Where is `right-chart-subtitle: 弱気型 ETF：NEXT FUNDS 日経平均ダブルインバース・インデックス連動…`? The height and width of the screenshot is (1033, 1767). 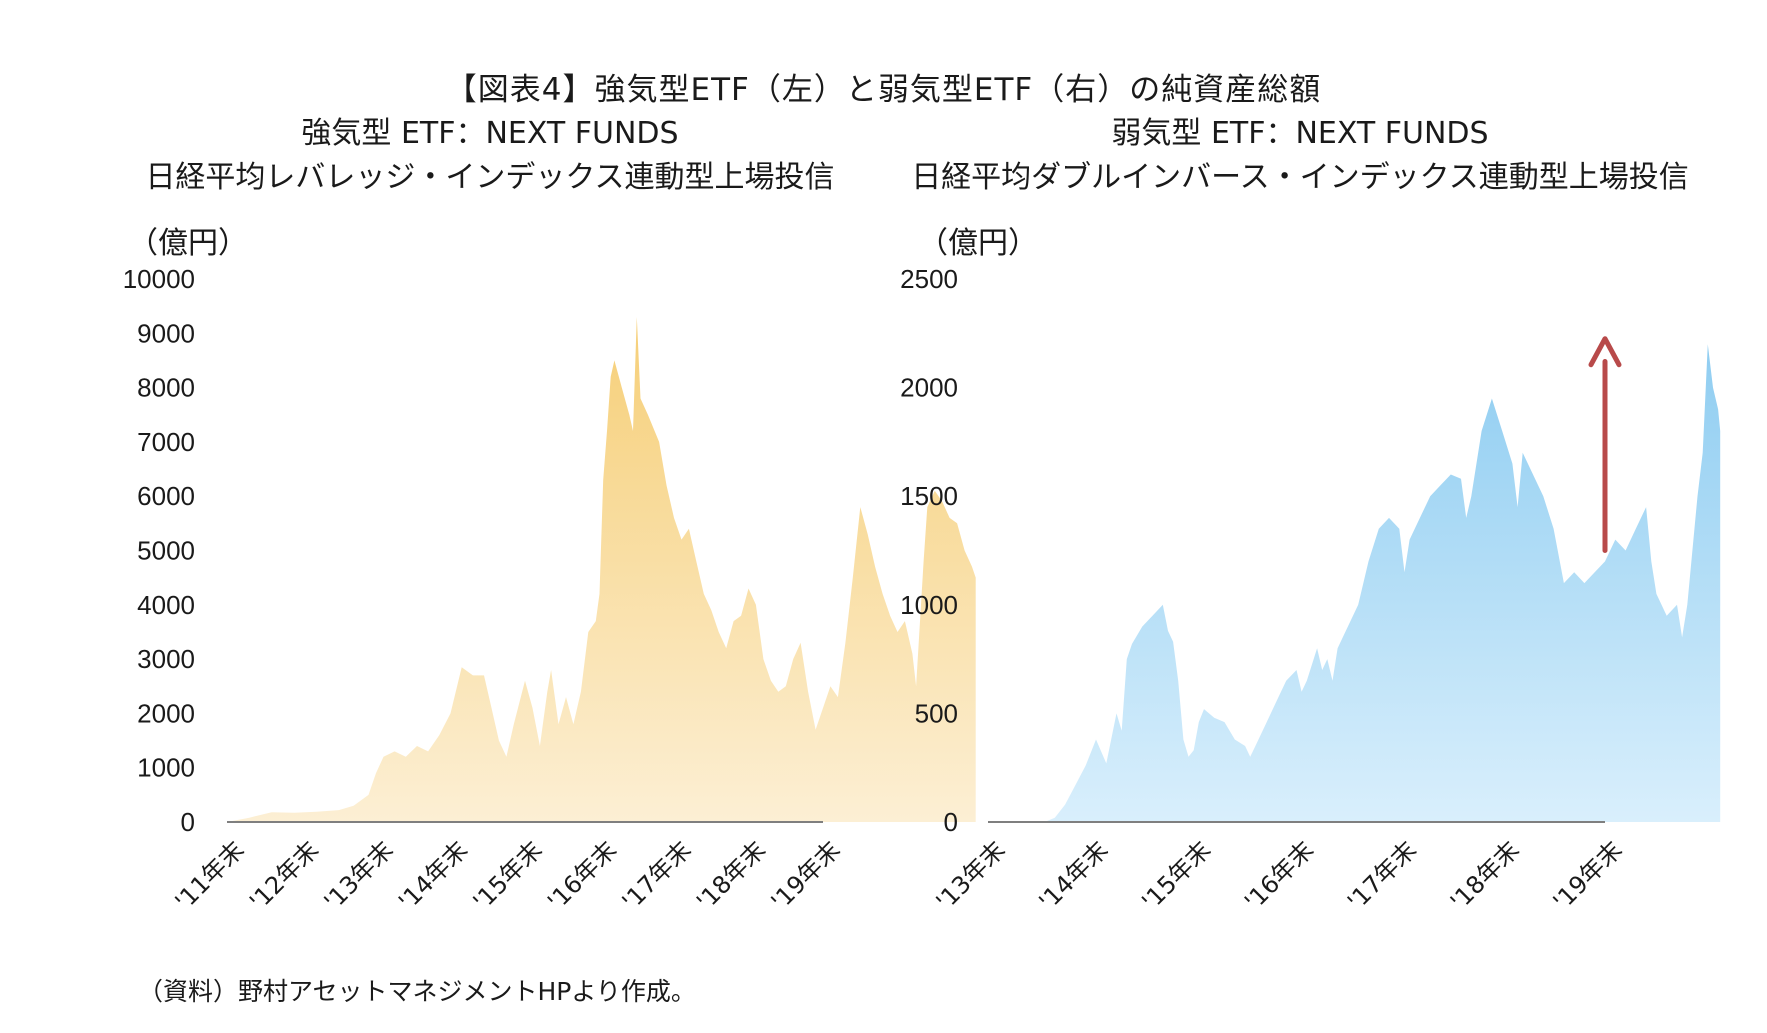
right-chart-subtitle: 弱気型 ETF：NEXT FUNDS 日経平均ダブルインバース・インデックス連動… is located at coordinates (1300, 156).